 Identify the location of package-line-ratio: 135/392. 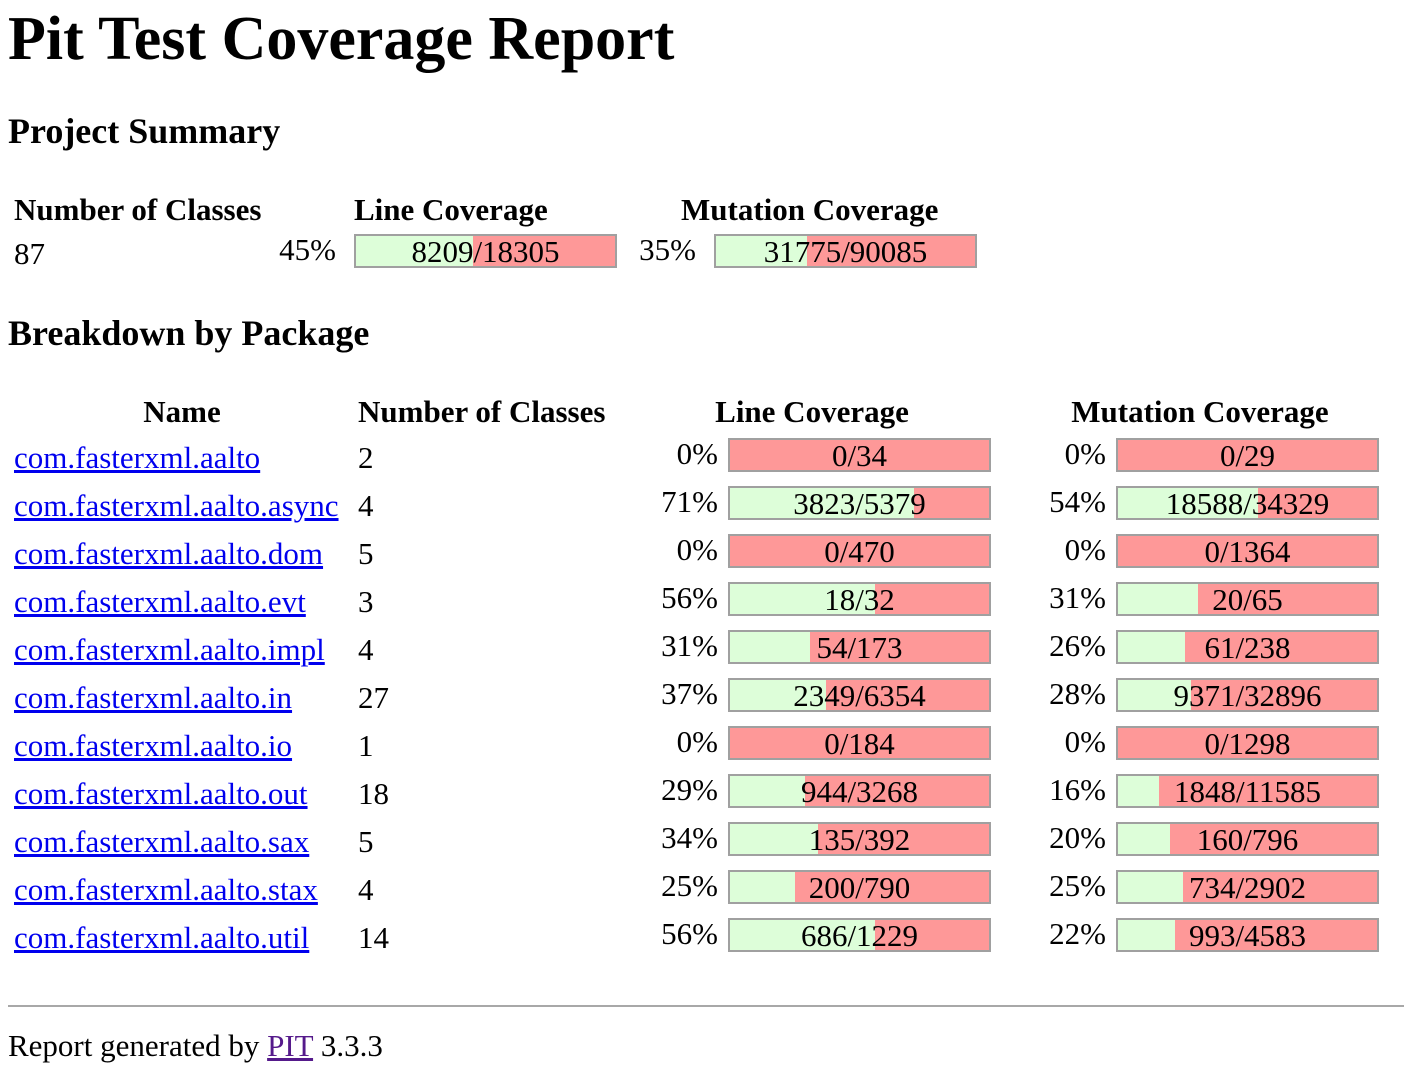
(859, 839).